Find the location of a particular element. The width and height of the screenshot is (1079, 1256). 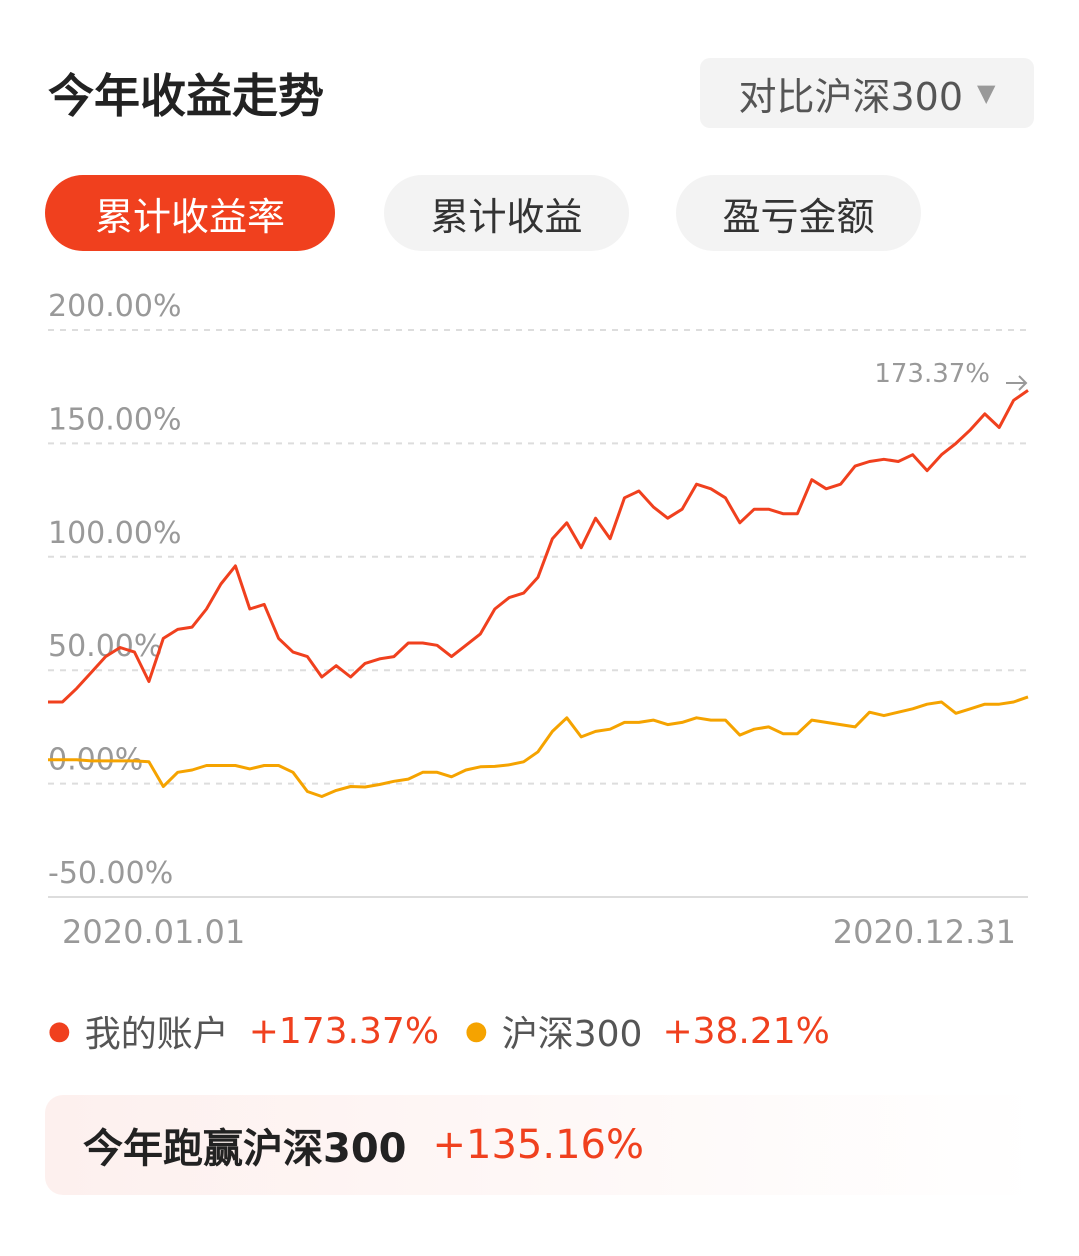

y-tick-label: 200.00% is located at coordinates (114, 306).